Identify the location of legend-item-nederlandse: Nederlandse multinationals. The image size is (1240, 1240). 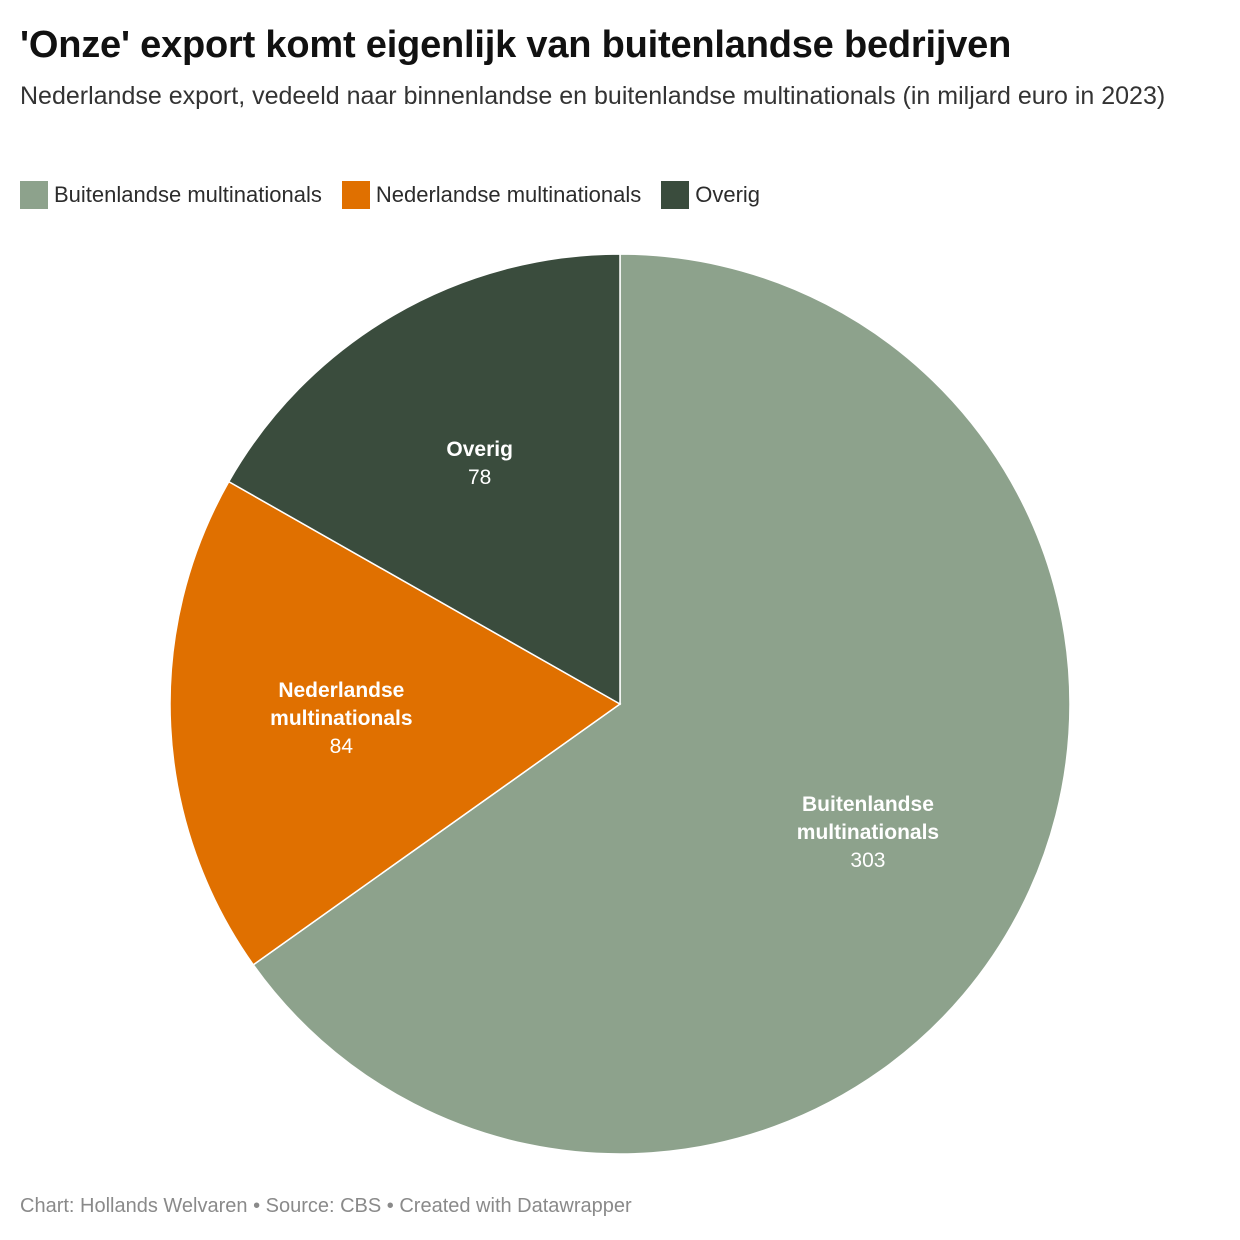
(491, 195).